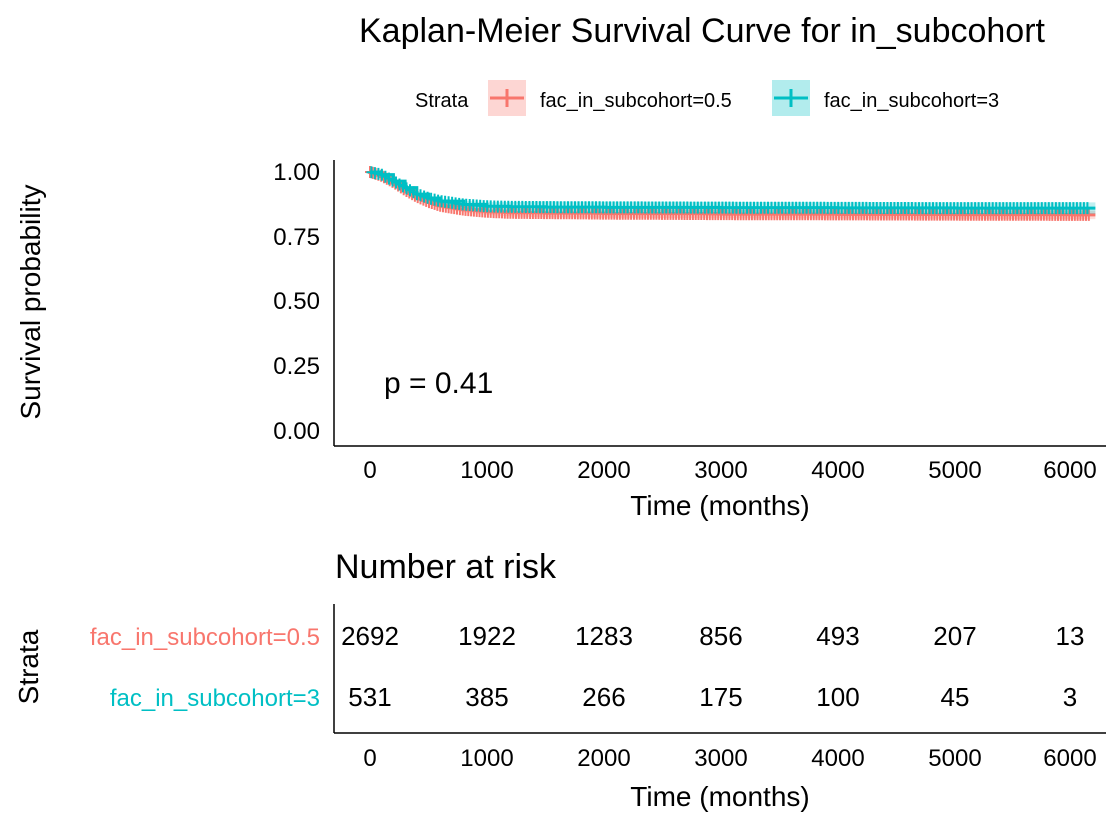  What do you see at coordinates (837, 697) in the screenshot?
I see `risk-cell-series-2: 100` at bounding box center [837, 697].